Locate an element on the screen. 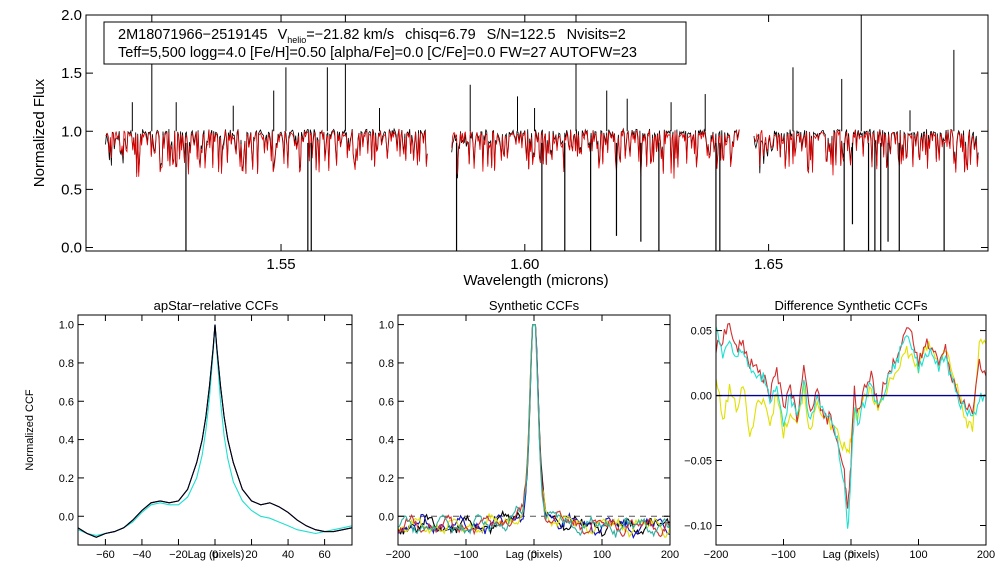 The width and height of the screenshot is (1008, 576). synthetic-ccf-x-axis-label: Lag (pixels) is located at coordinates (534, 555).